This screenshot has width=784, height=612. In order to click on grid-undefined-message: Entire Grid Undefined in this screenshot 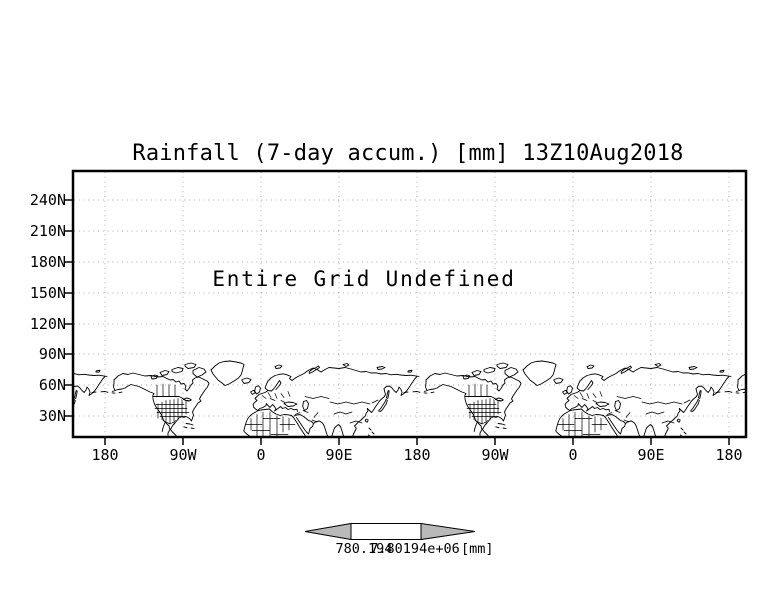, I will do `click(364, 279)`.